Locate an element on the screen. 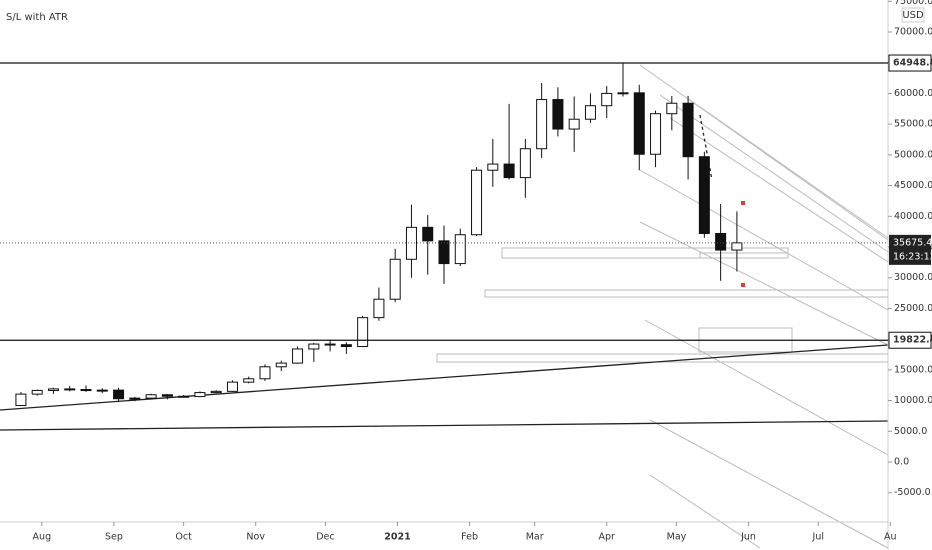  y-tick-label: 55000.0 is located at coordinates (913, 124).